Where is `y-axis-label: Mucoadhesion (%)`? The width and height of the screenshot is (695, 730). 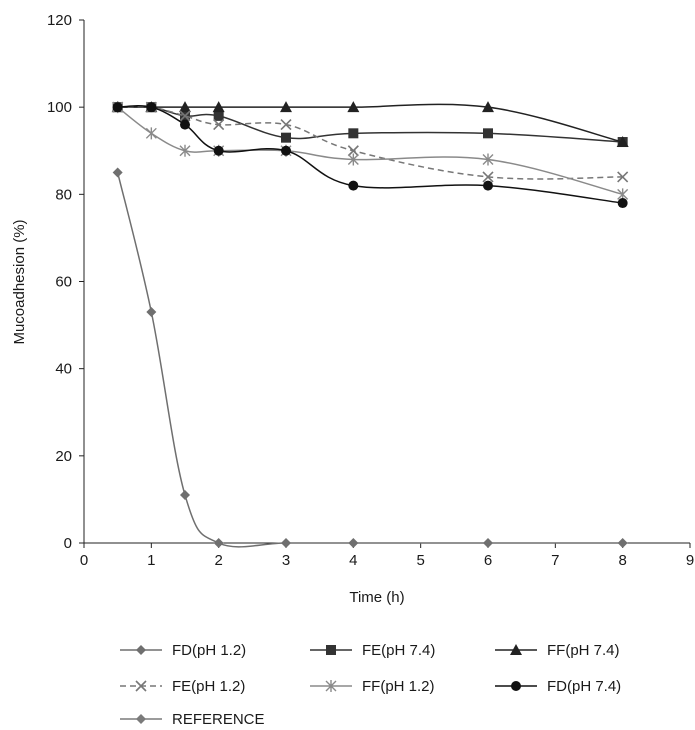
y-axis-label: Mucoadhesion (%) is located at coordinates (19, 281).